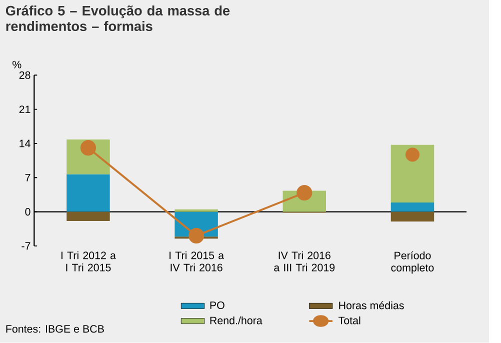  Describe the element at coordinates (304, 262) in the screenshot. I see `x-tick-label: IV Tri 2016 a III Tri 2019` at that location.